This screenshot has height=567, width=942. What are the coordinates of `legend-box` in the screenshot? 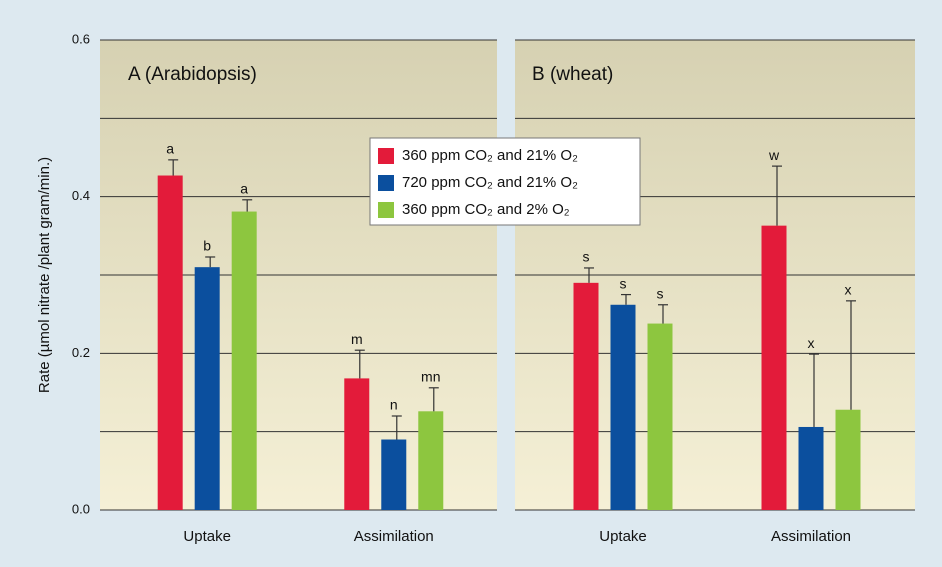 It's located at (505, 181).